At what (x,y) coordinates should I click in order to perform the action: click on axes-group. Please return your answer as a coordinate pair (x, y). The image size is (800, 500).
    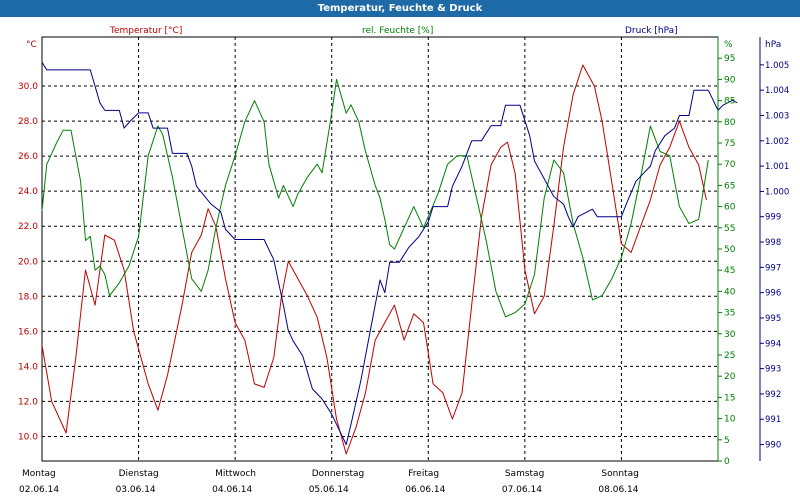
    Looking at the image, I should click on (740, 249).